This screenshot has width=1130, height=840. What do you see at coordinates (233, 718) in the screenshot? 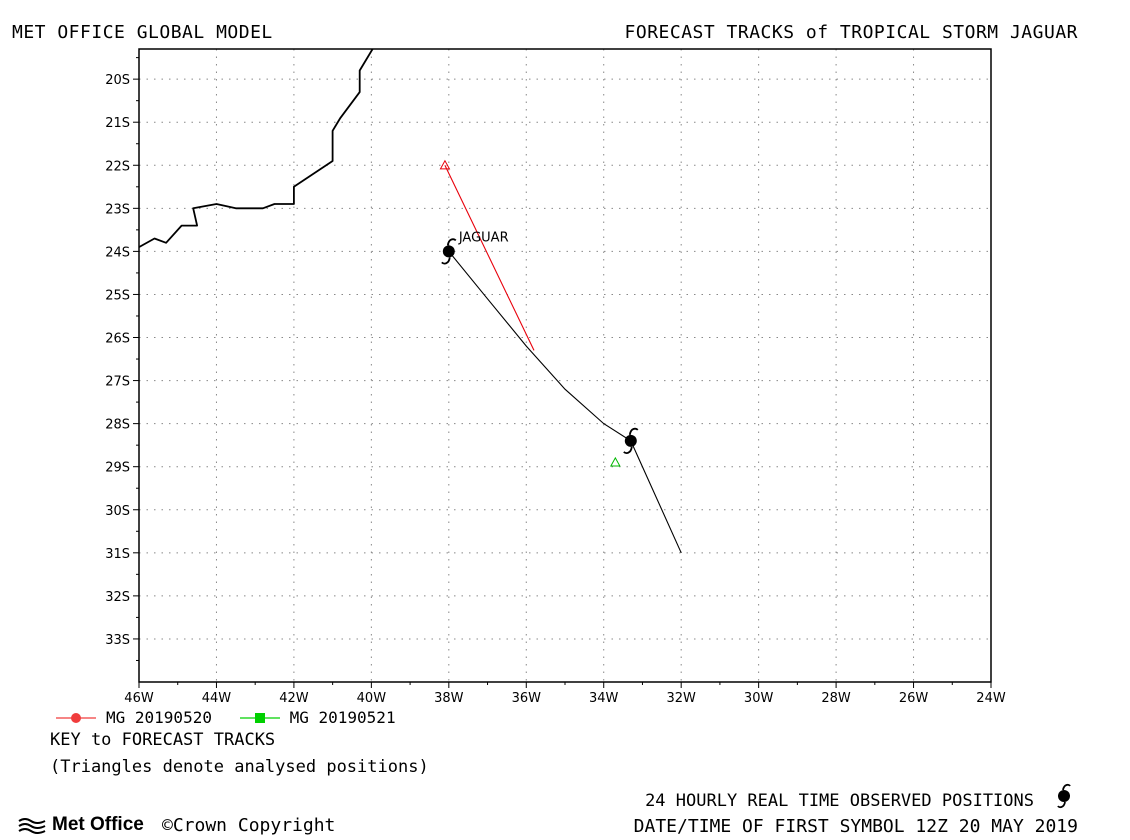
I see `legend: MG 20190520 MG 20190521` at bounding box center [233, 718].